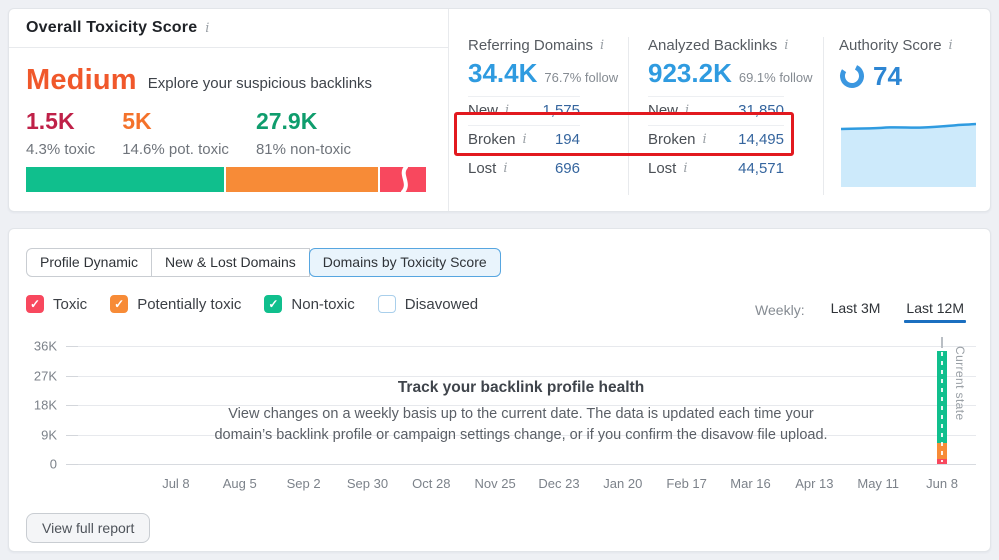 The image size is (999, 560). Describe the element at coordinates (404, 262) in the screenshot. I see `tab-domains-by-toxicity-score: Domains by Toxicity Score` at that location.